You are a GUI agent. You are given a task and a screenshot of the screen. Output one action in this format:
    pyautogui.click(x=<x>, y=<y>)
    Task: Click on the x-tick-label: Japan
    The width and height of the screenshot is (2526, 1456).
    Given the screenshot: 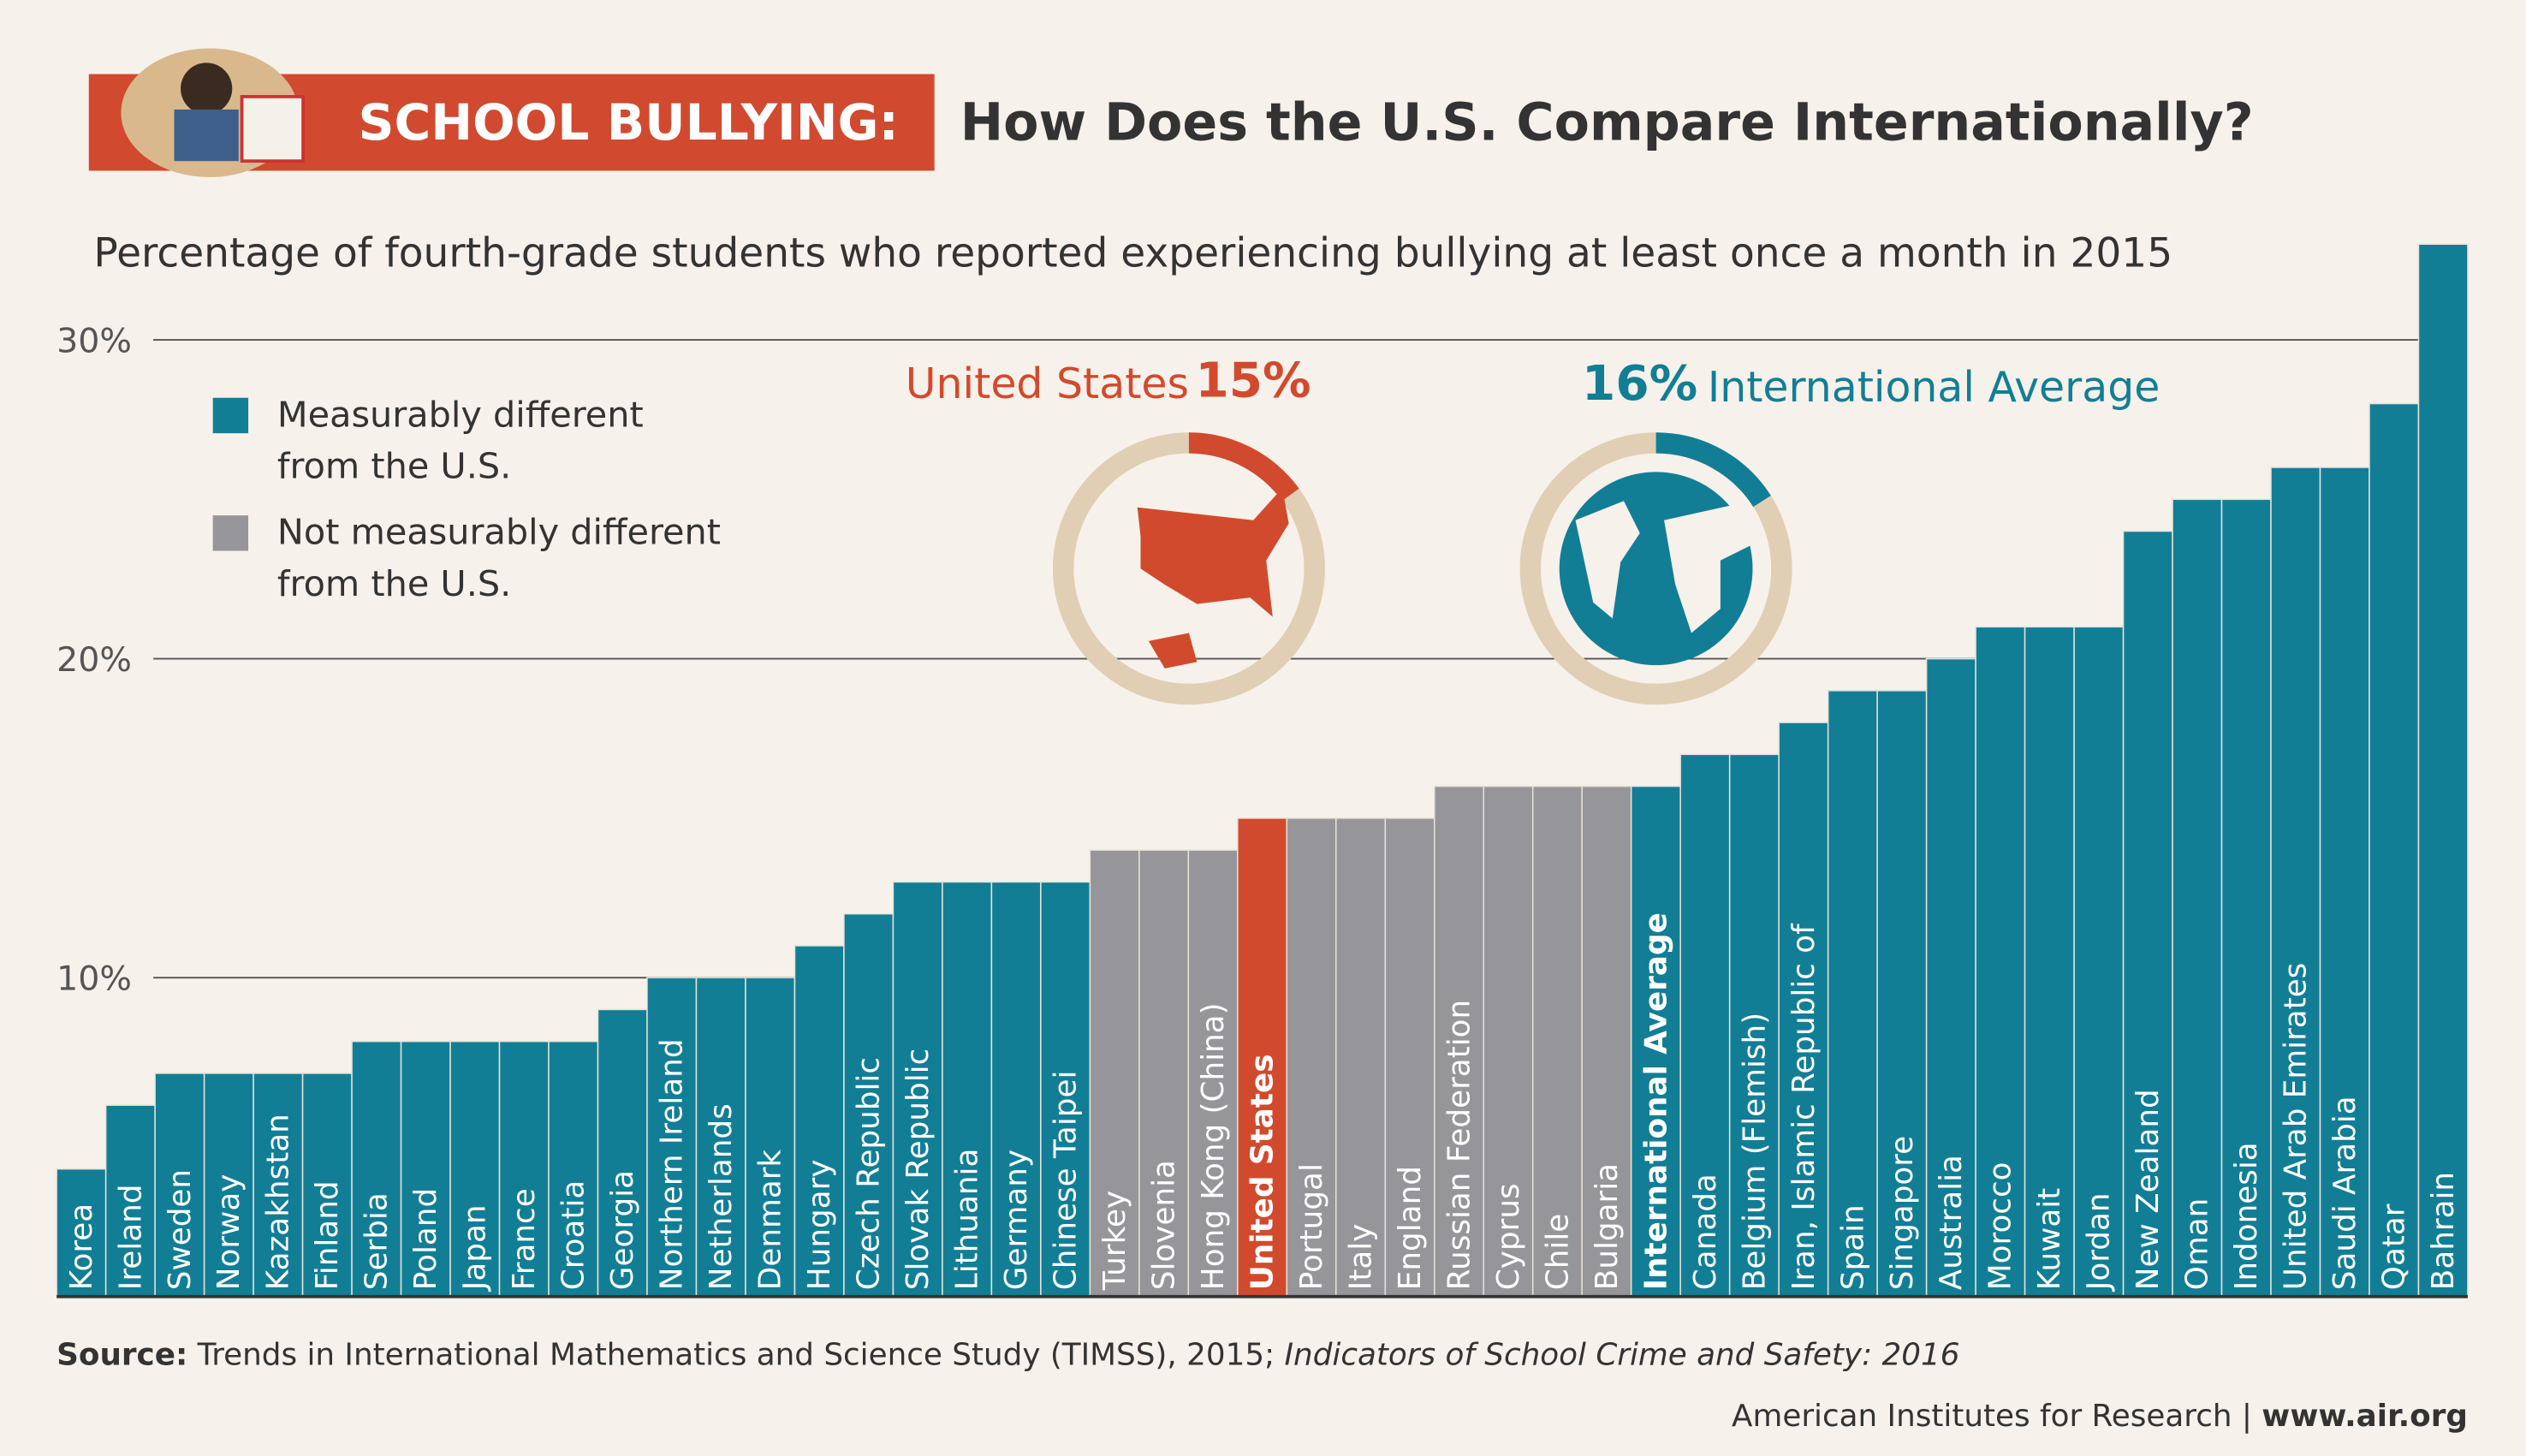 What is the action you would take?
    pyautogui.click(x=475, y=1248)
    